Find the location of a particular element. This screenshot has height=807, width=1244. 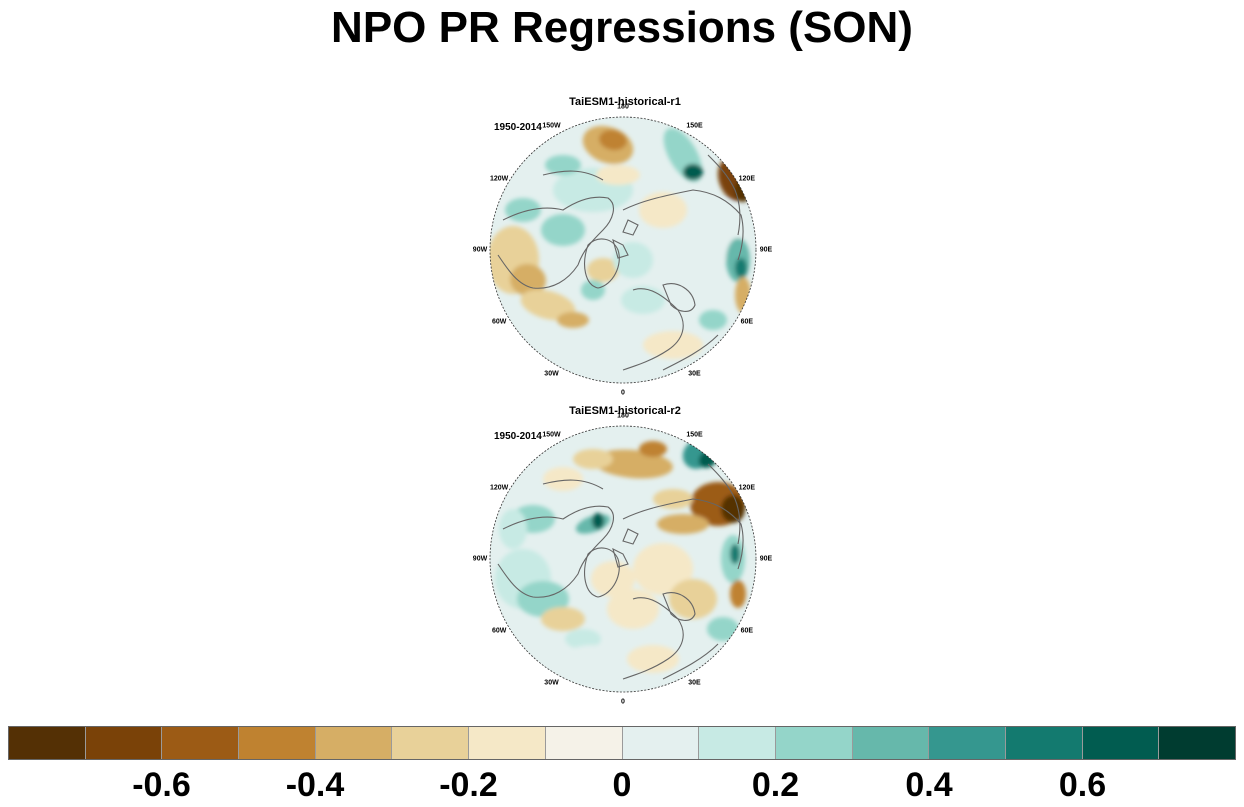

colorbar-tick-label: 0.6 is located at coordinates (1082, 785).